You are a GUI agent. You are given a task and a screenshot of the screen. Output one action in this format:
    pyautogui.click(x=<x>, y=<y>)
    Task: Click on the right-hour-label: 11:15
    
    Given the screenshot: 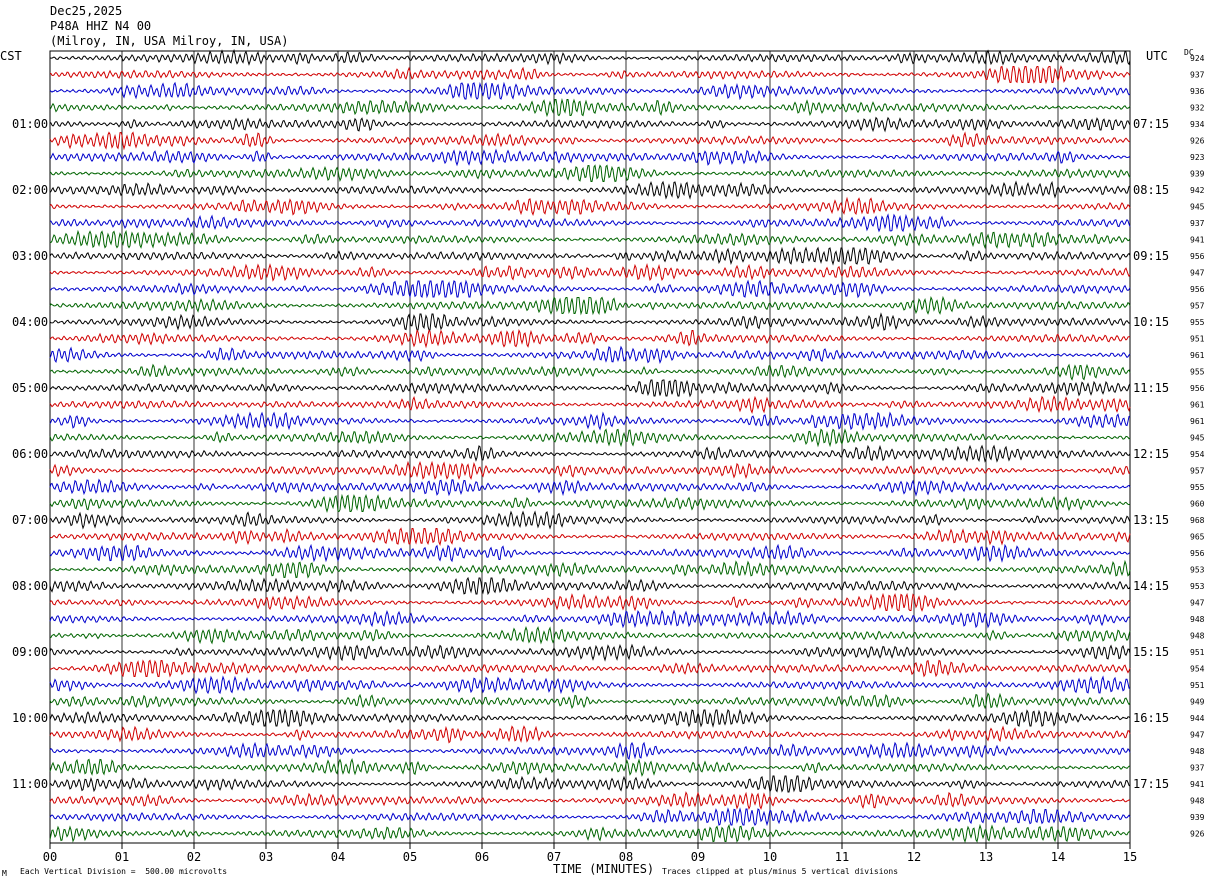 What is the action you would take?
    pyautogui.click(x=1151, y=388)
    